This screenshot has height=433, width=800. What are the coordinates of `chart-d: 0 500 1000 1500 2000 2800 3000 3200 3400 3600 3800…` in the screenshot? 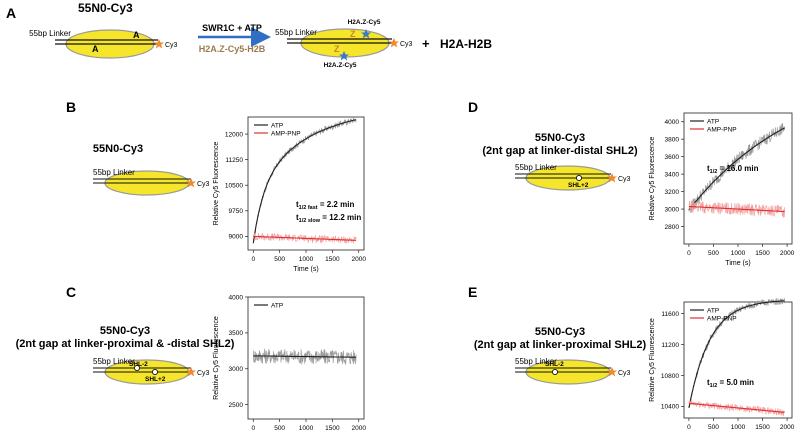 It's located at (722, 189).